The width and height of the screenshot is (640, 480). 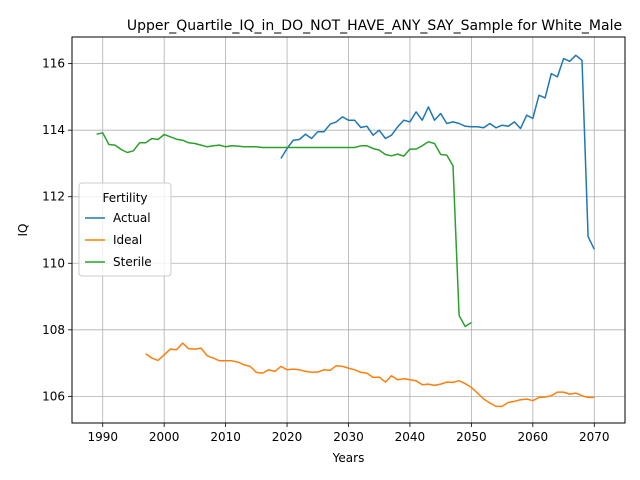 I want to click on legend-label: Ideal, so click(x=127, y=240).